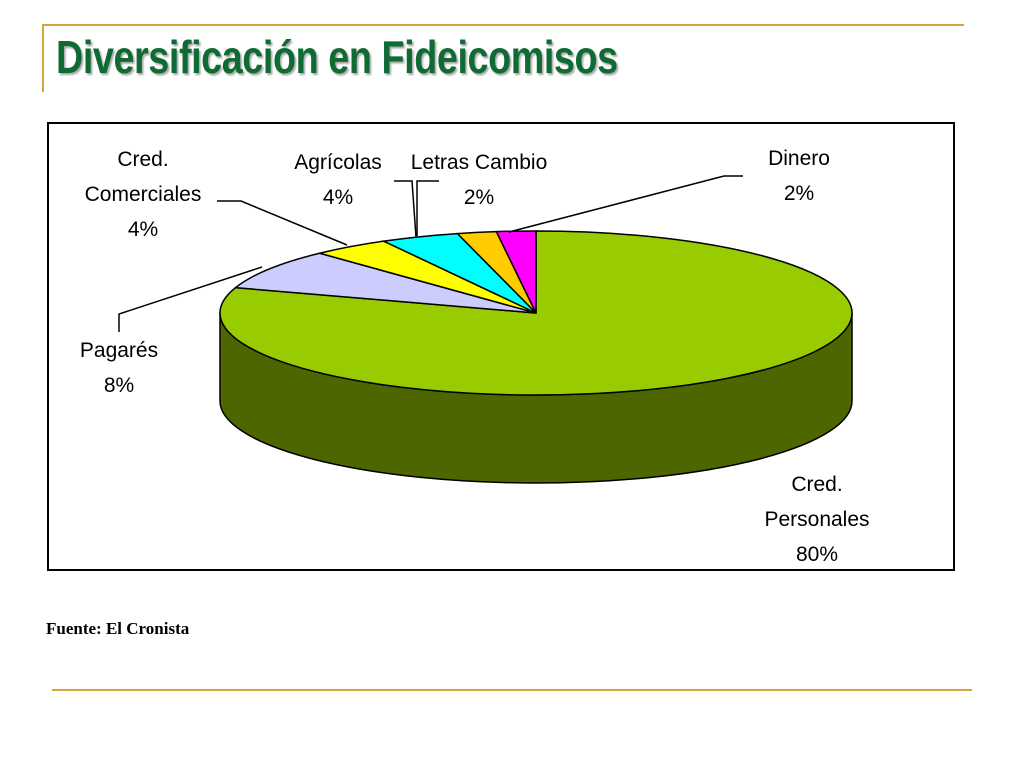  Describe the element at coordinates (512, 690) in the screenshot. I see `bottom-accent-rule` at that location.